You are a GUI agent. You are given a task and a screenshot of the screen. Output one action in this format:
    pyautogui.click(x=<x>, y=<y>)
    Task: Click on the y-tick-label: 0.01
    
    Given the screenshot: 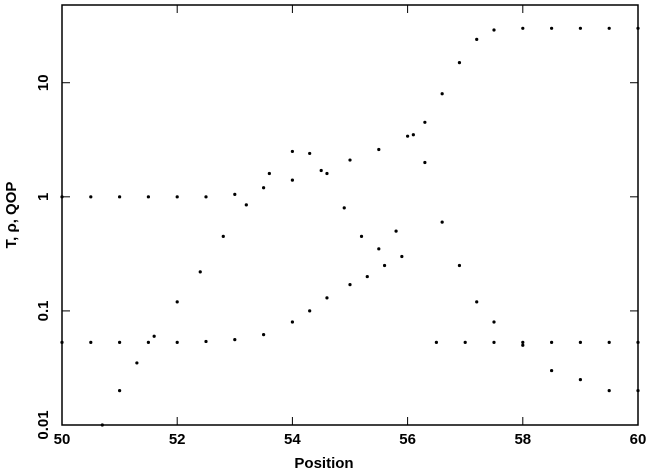 What is the action you would take?
    pyautogui.click(x=43, y=424)
    